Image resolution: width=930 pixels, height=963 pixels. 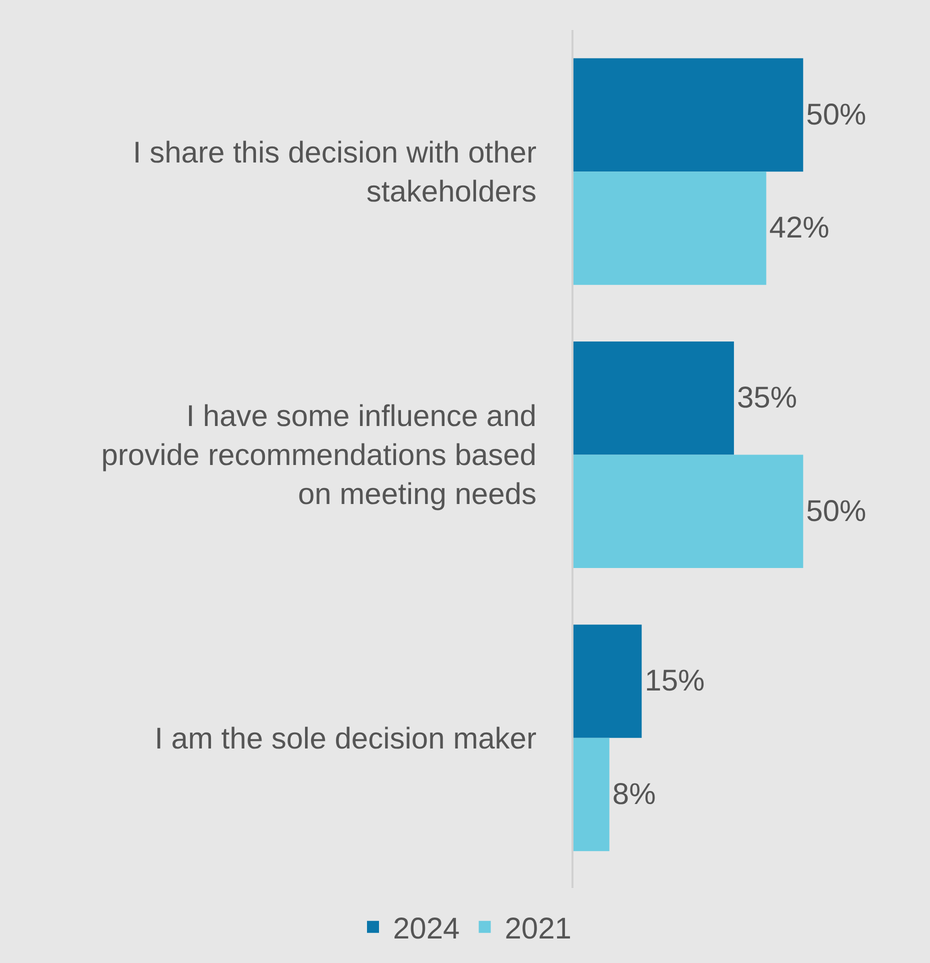 I want to click on data-label: 15%, so click(x=674, y=681).